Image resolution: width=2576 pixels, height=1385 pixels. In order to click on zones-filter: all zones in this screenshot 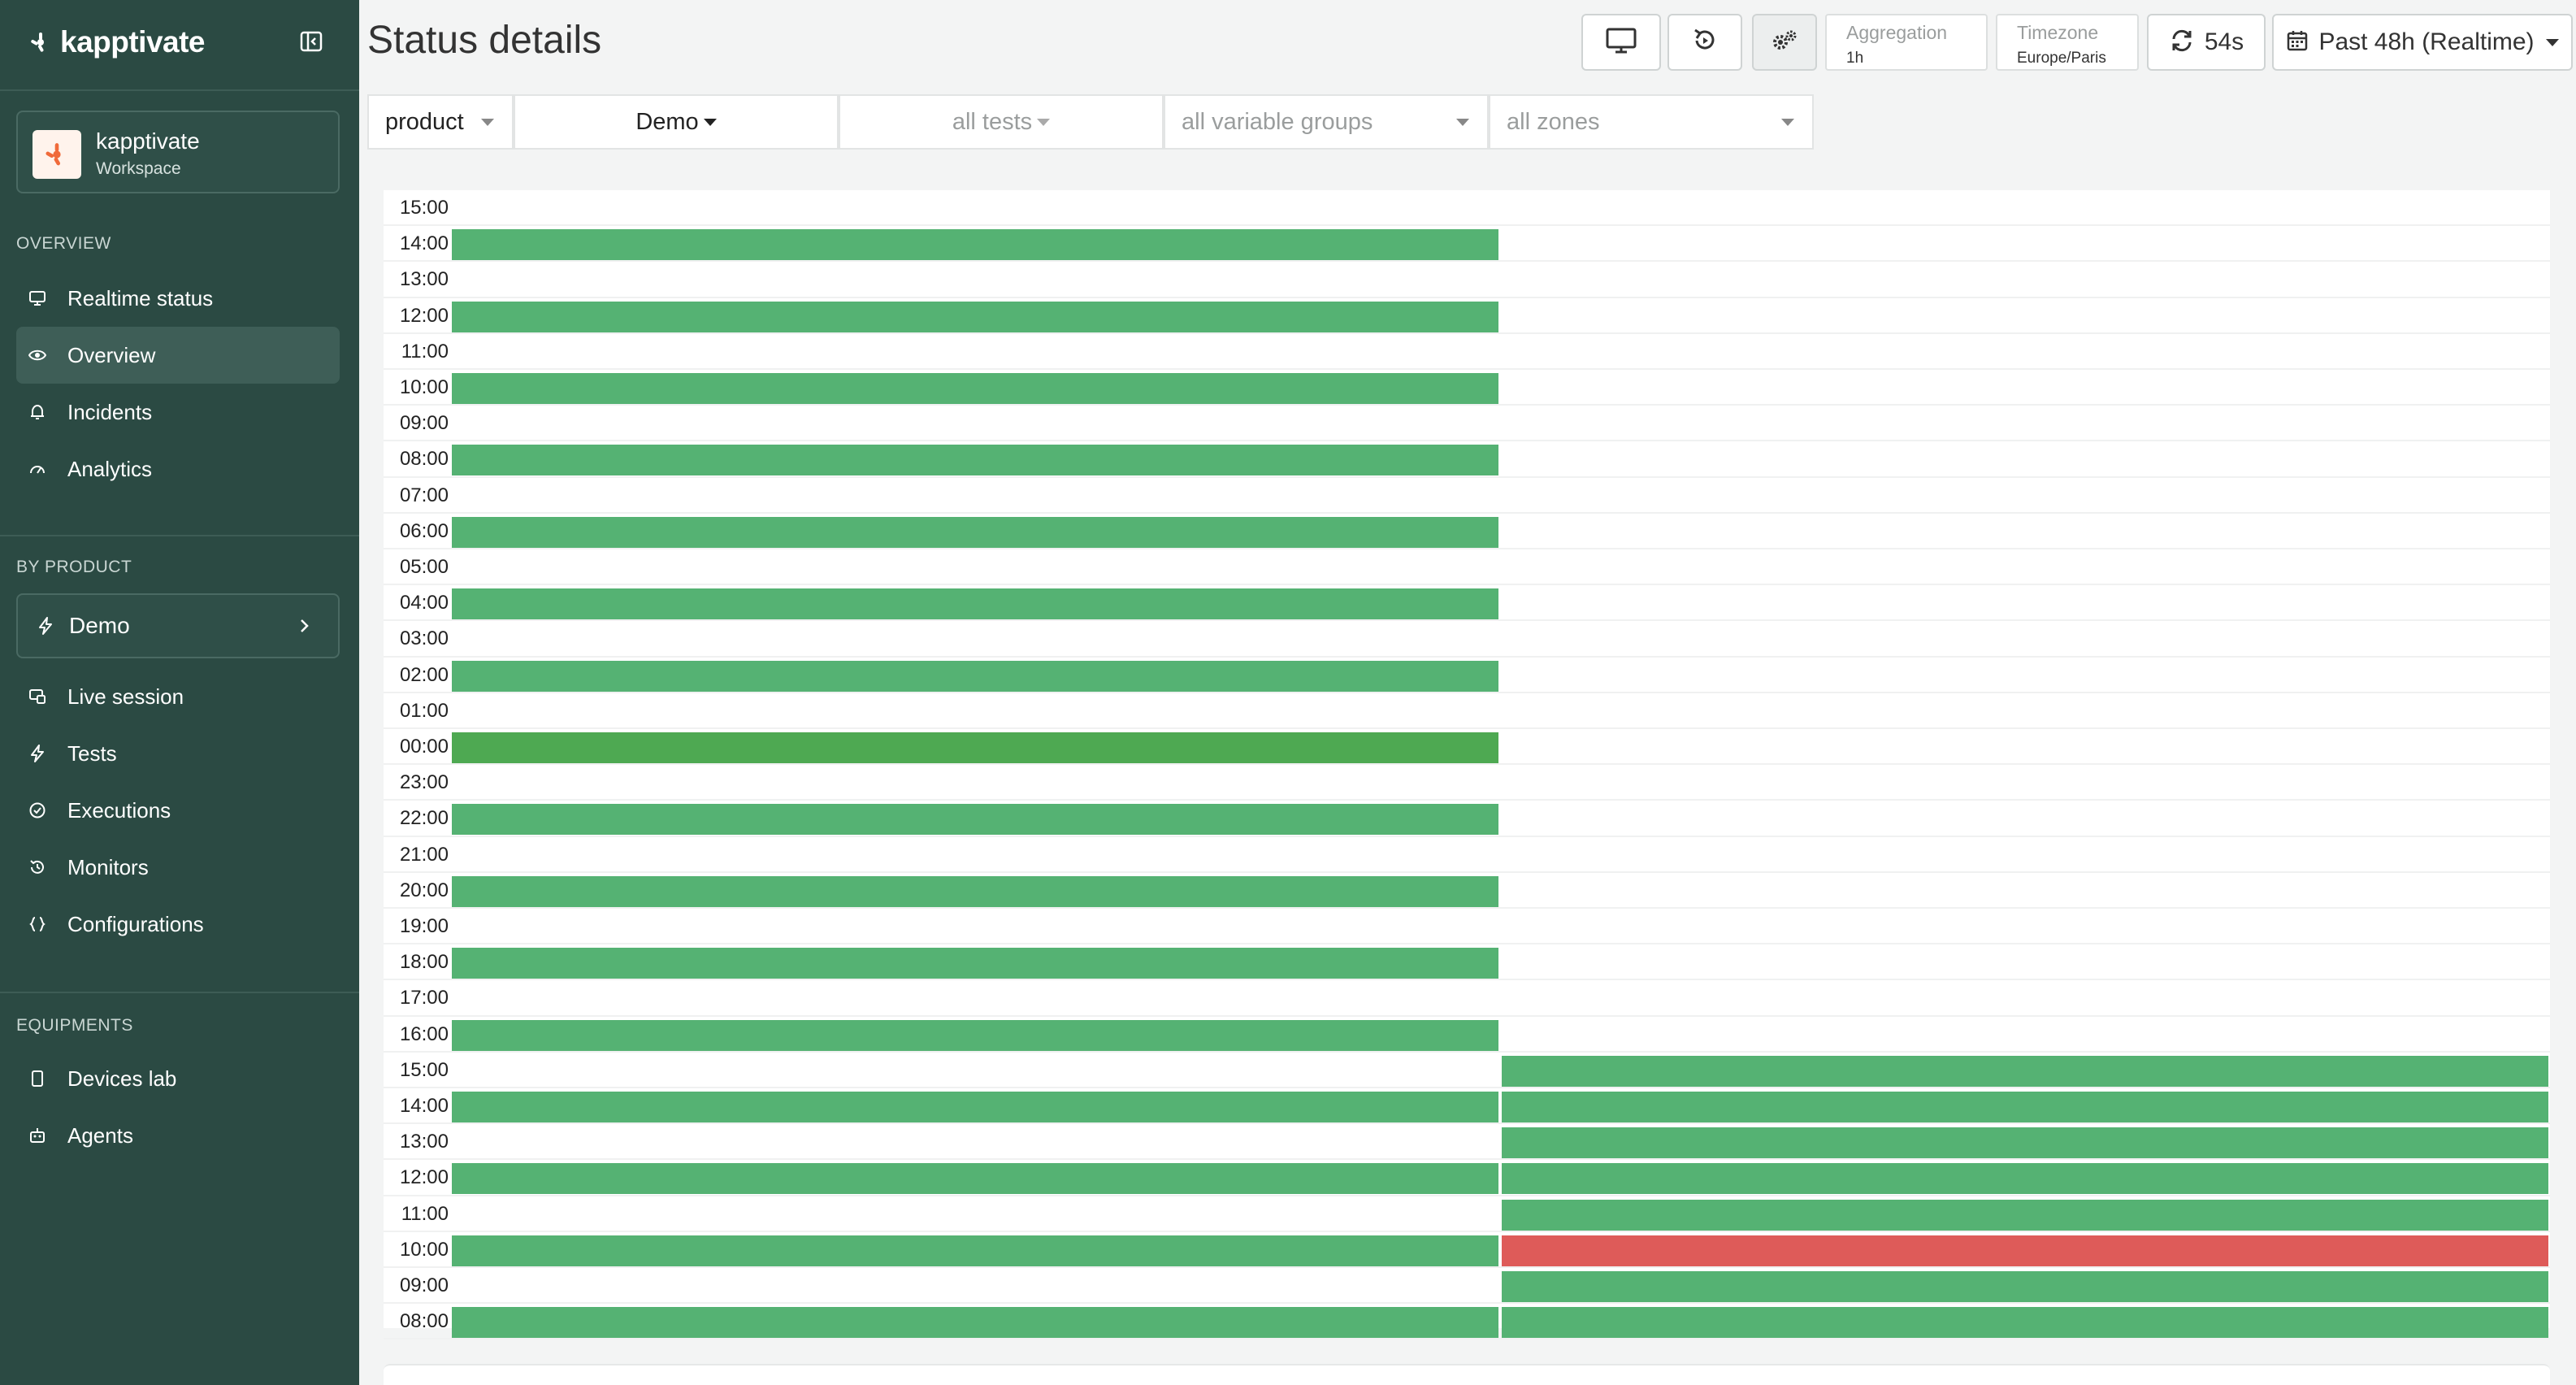, I will do `click(1651, 122)`.